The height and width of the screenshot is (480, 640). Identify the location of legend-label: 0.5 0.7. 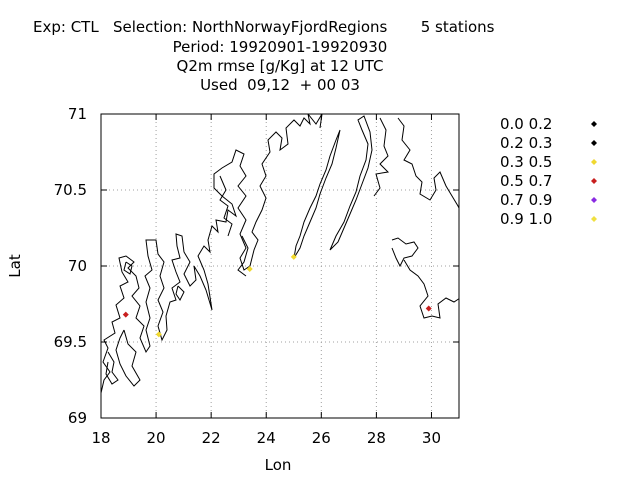
(526, 181).